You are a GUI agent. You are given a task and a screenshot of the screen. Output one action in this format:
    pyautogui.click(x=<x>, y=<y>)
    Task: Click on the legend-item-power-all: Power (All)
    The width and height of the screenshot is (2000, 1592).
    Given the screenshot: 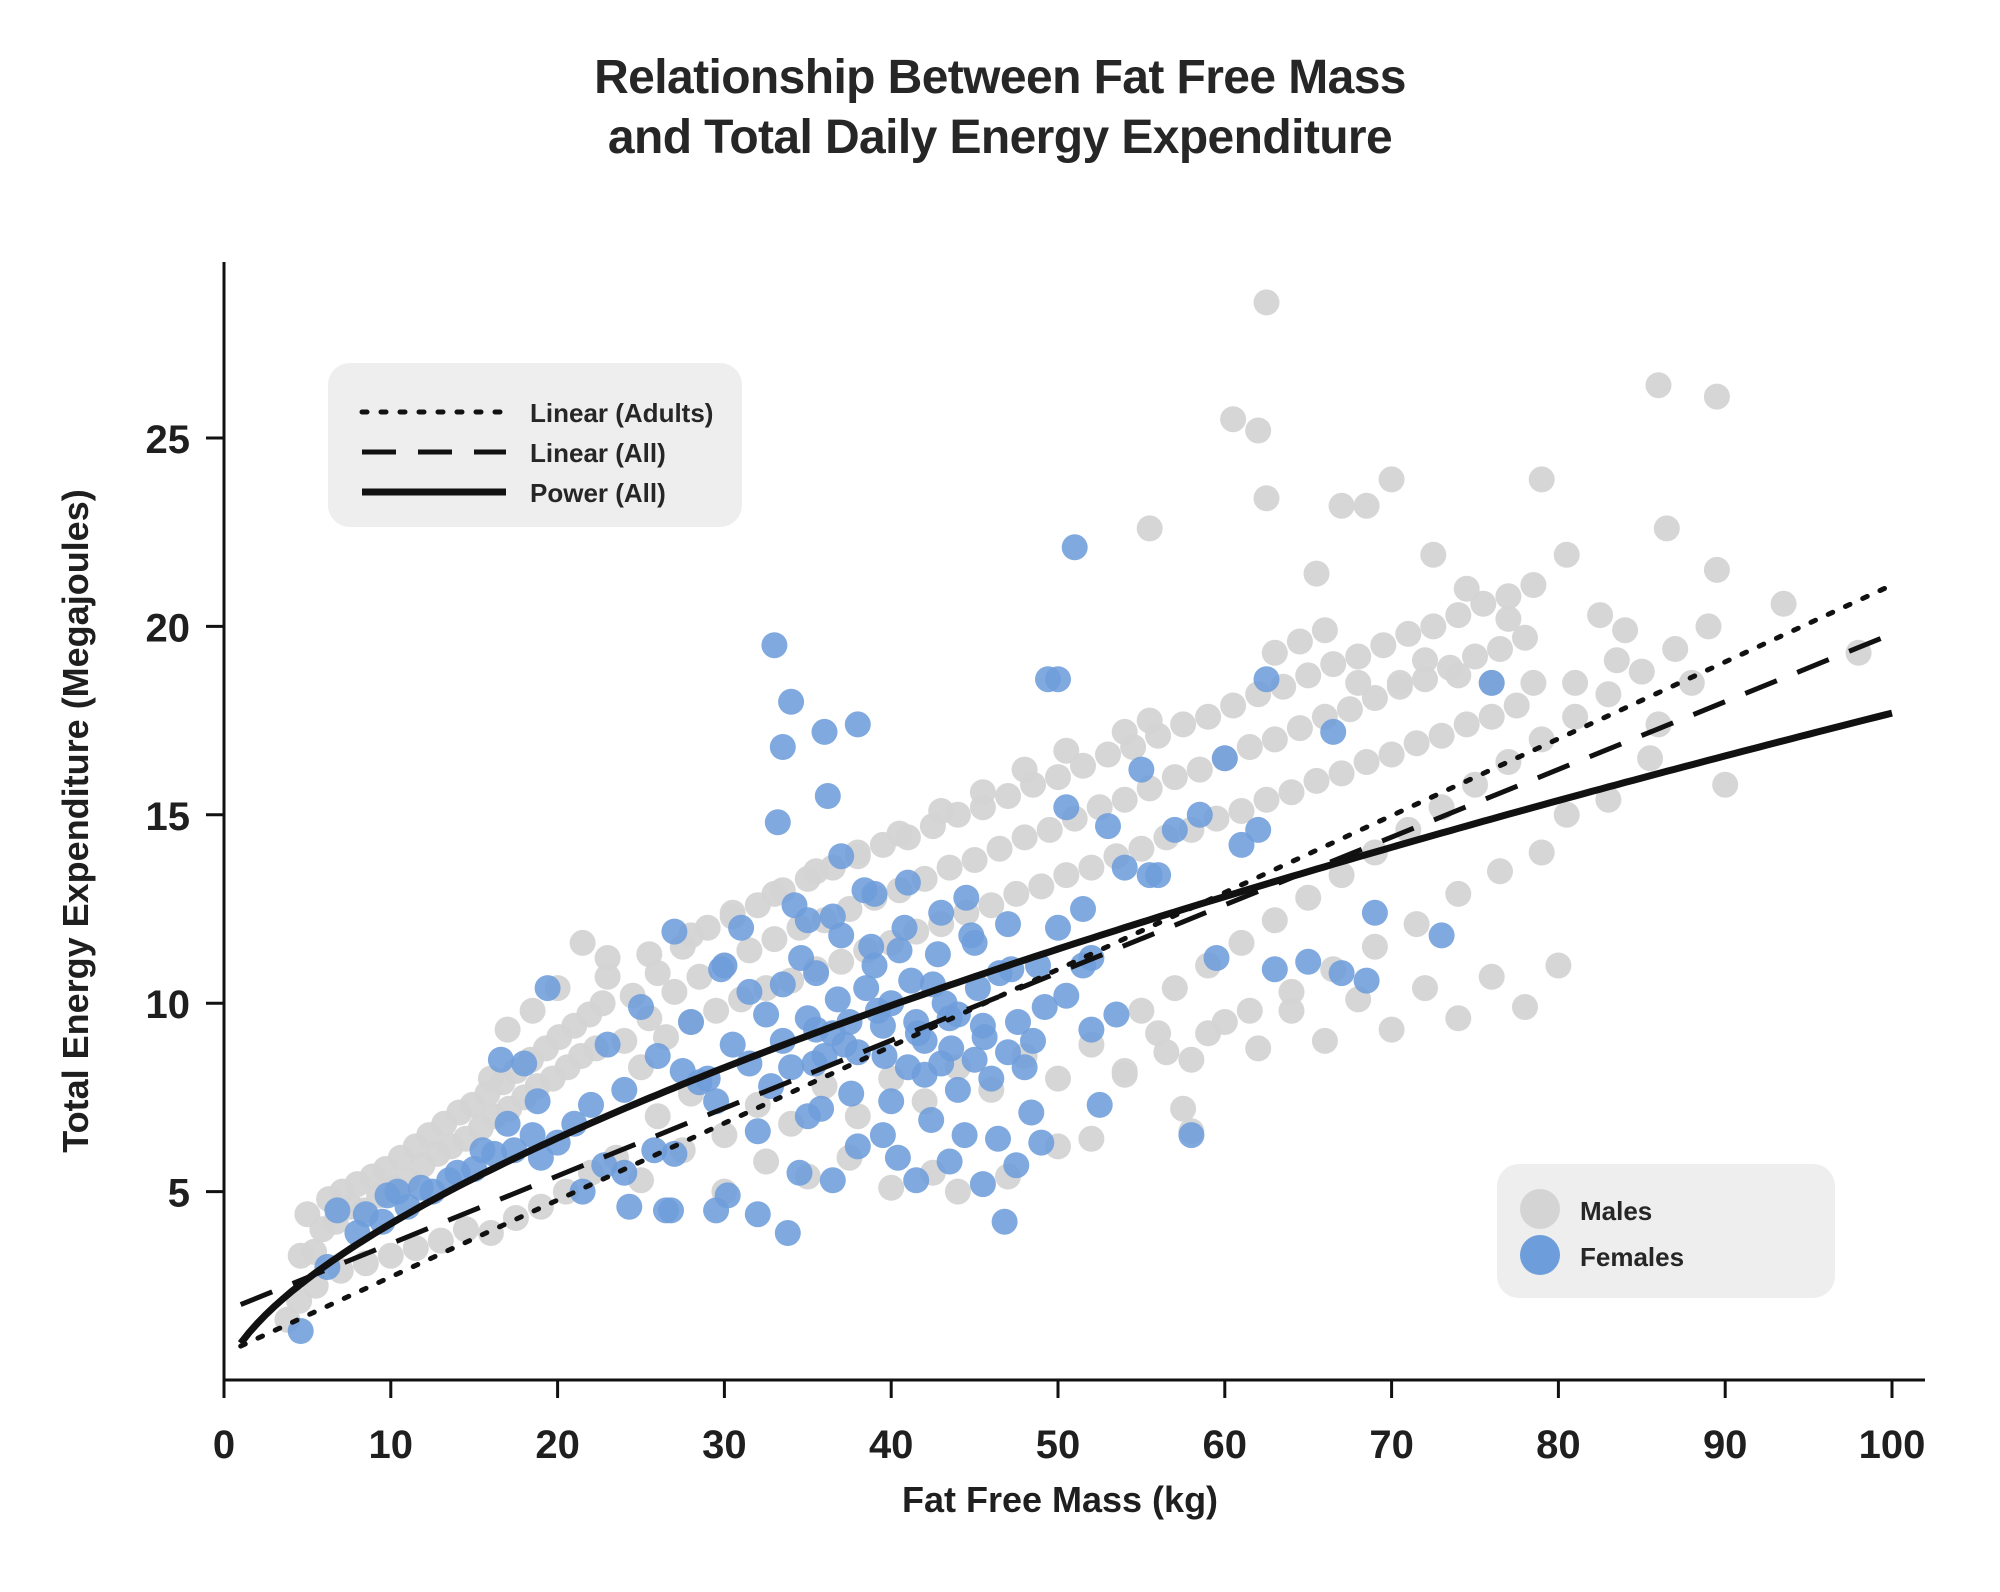 What is the action you would take?
    pyautogui.click(x=514, y=493)
    